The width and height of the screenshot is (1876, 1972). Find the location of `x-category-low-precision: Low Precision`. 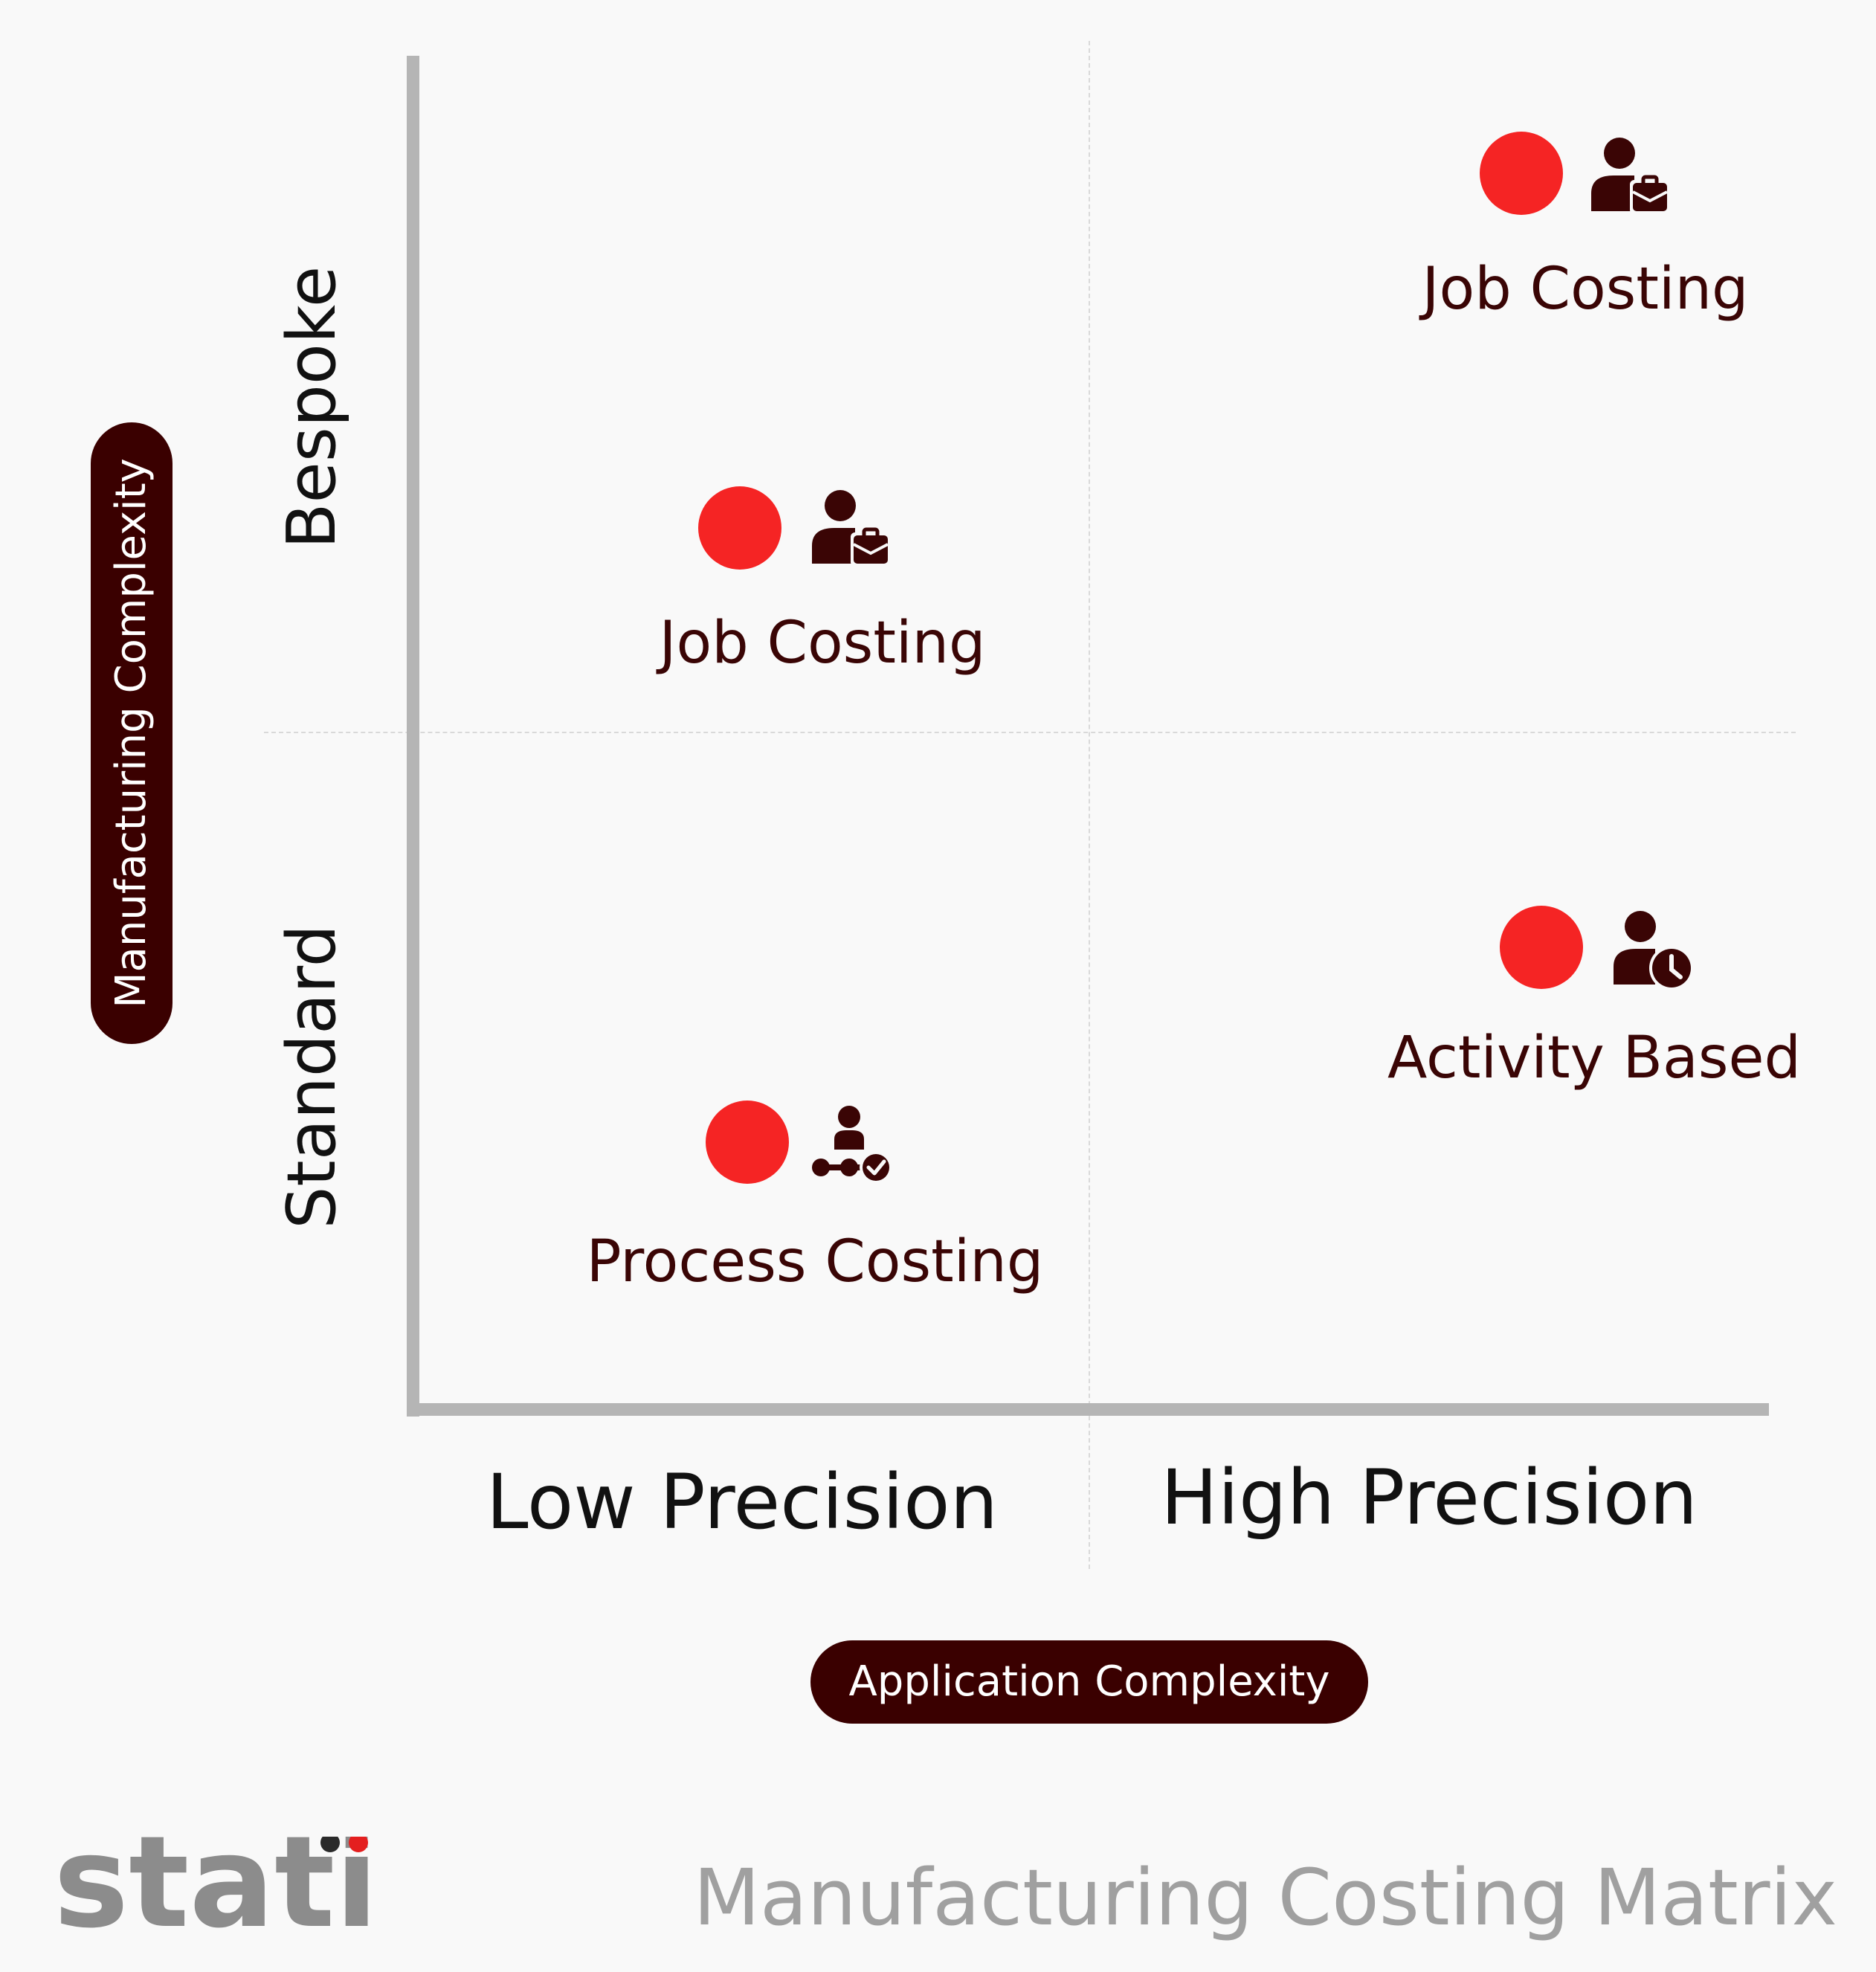

x-category-low-precision: Low Precision is located at coordinates (742, 1502).